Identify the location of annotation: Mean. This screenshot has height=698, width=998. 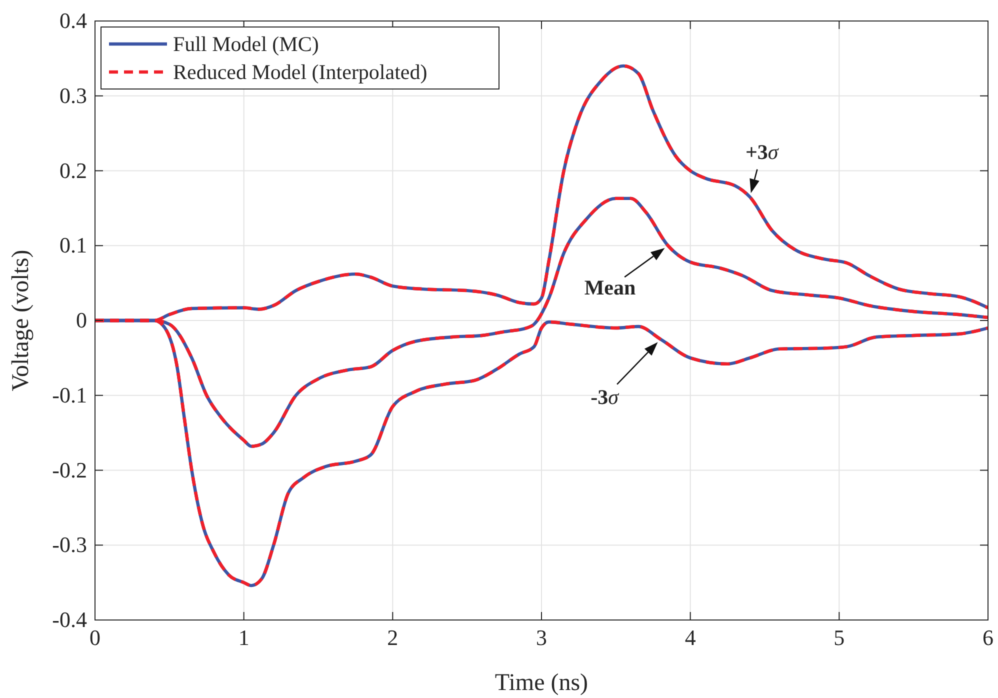
(610, 288).